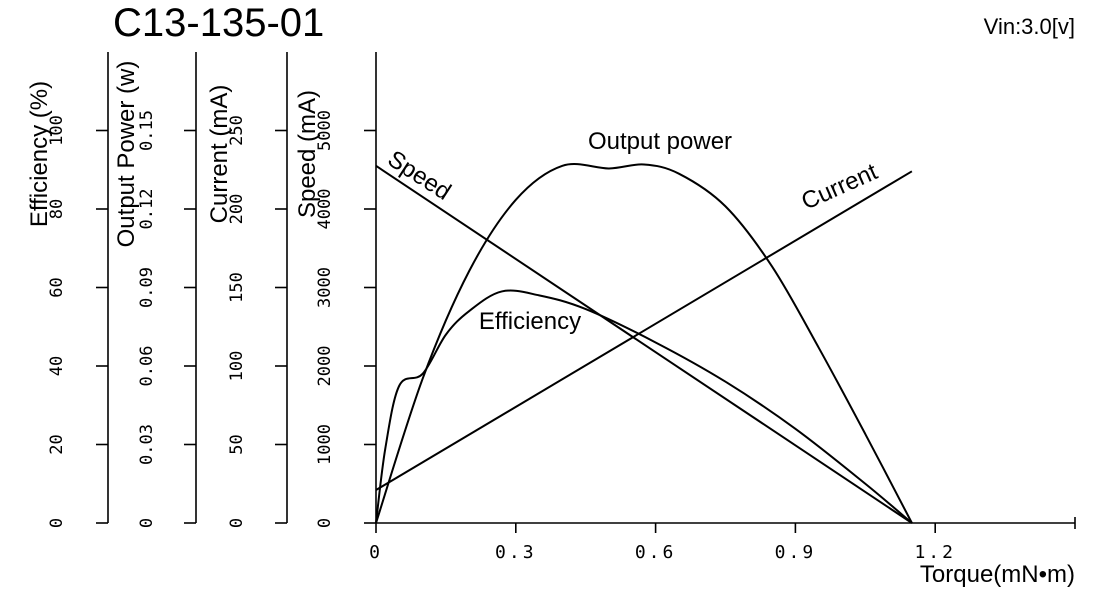  Describe the element at coordinates (325, 287) in the screenshot. I see `speed-tick-label: 3000` at that location.